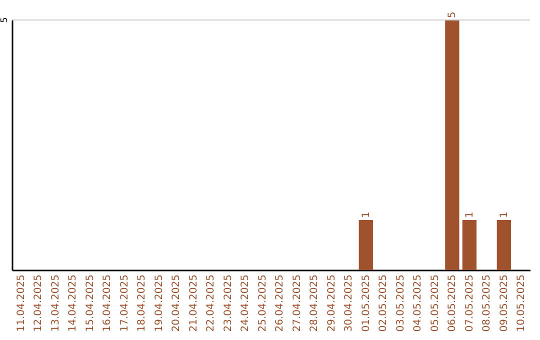 The height and width of the screenshot is (340, 540). I want to click on x-tick-label: 27.04.2025, so click(297, 303).